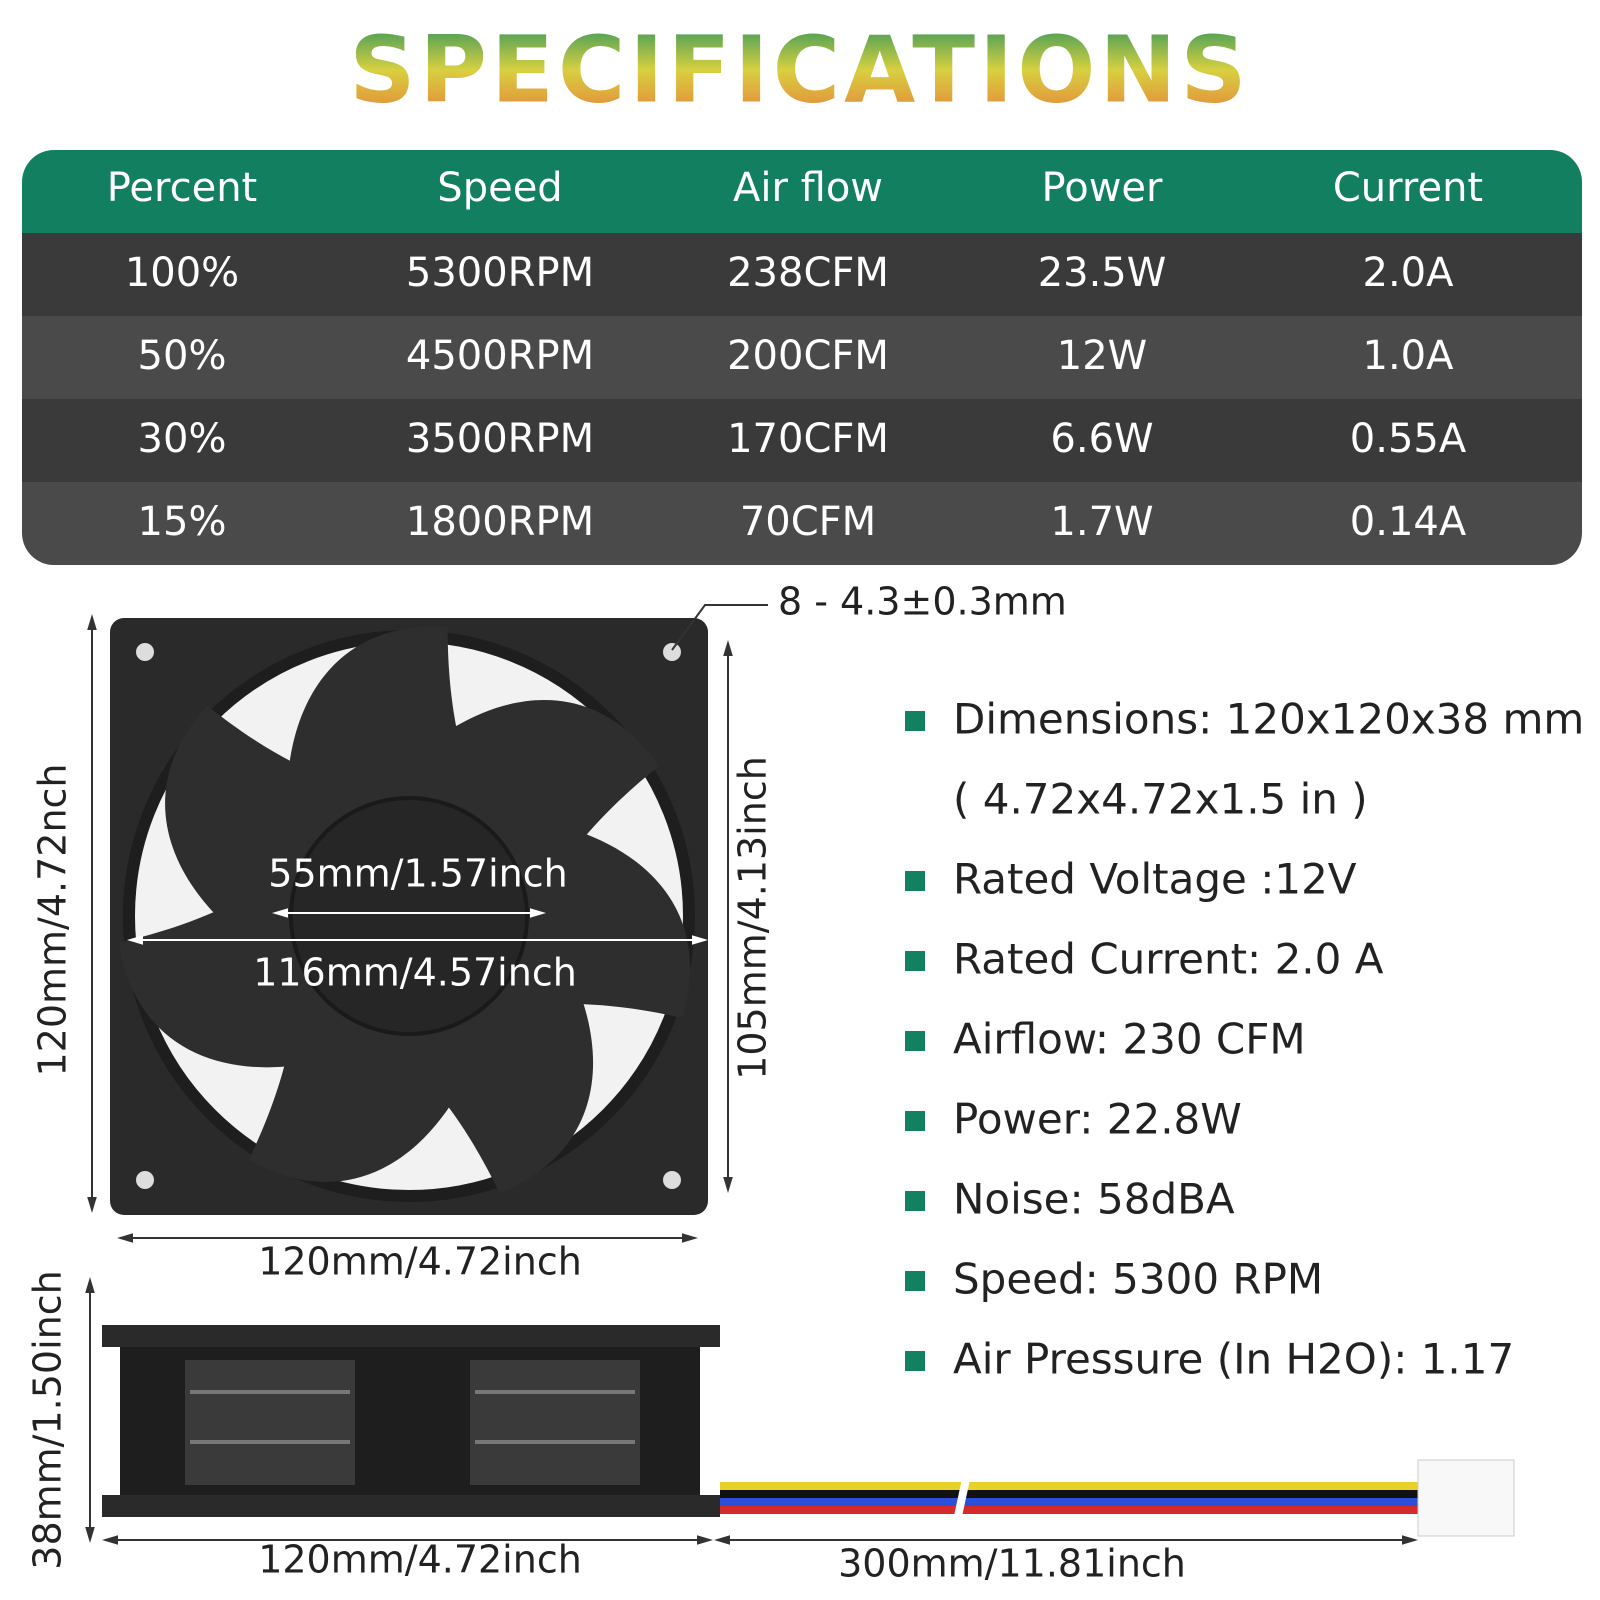 This screenshot has height=1600, width=1600. What do you see at coordinates (182, 273) in the screenshot?
I see `table-cell: 100%` at bounding box center [182, 273].